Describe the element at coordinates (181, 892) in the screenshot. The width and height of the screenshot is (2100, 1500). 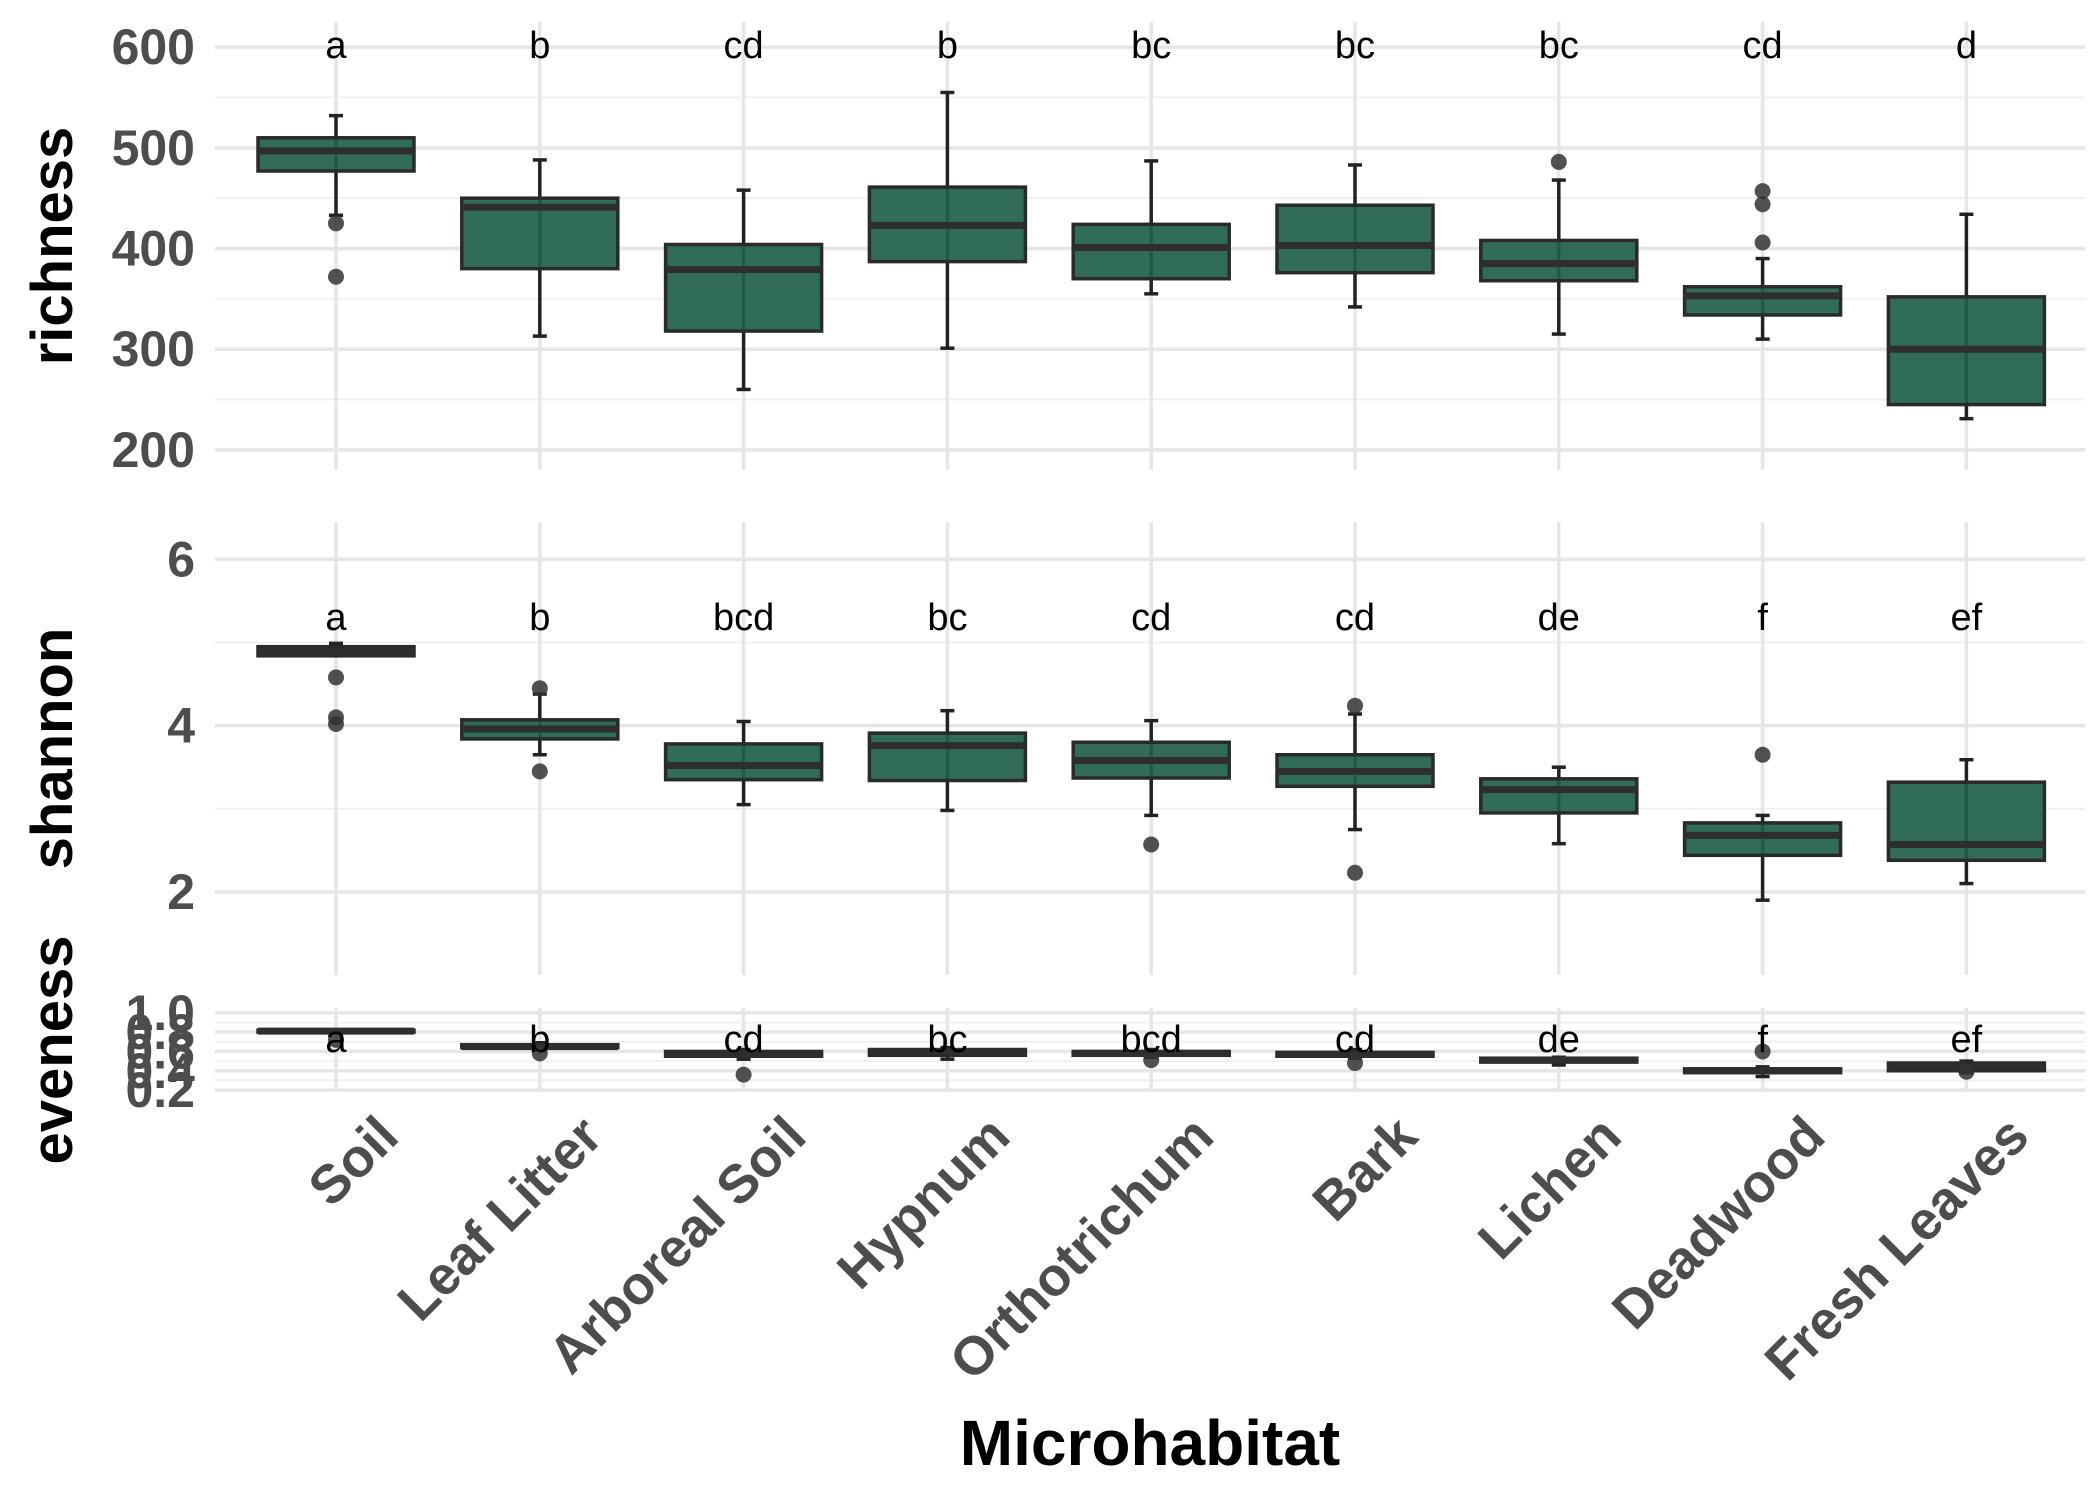
I see `y-tick-label: 2` at that location.